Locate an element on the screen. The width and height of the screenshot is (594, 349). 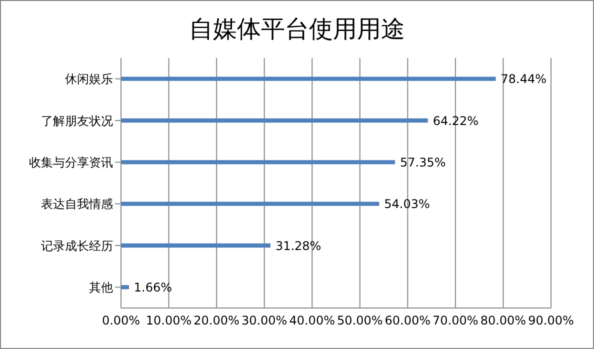
x-tick-label: 90.00% is located at coordinates (551, 321).